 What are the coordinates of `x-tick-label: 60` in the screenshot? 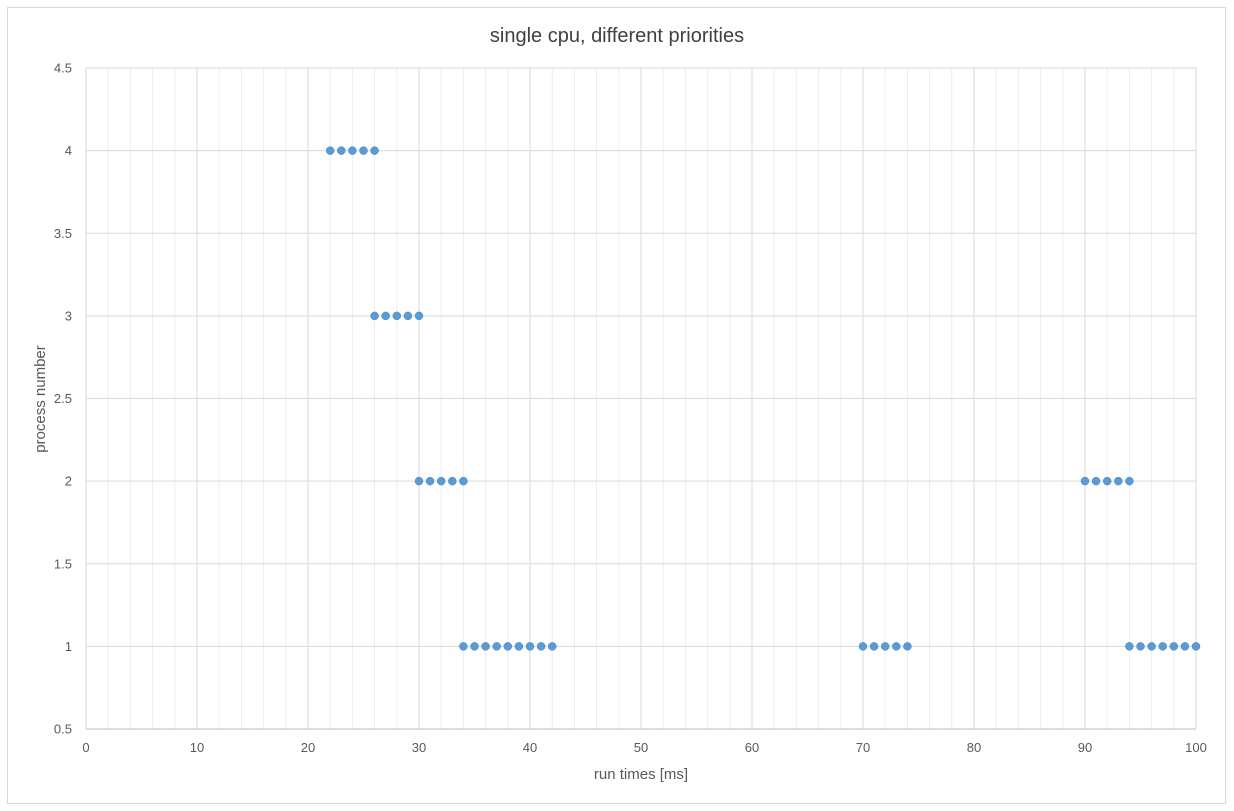 It's located at (752, 747).